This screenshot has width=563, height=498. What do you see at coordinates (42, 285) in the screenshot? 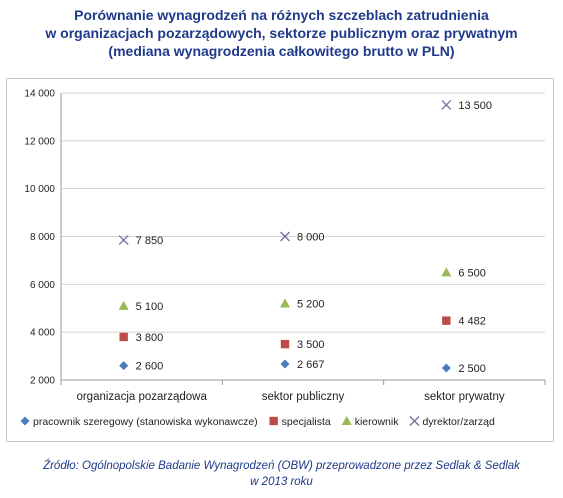
I see `y-tick-label: 6 000` at bounding box center [42, 285].